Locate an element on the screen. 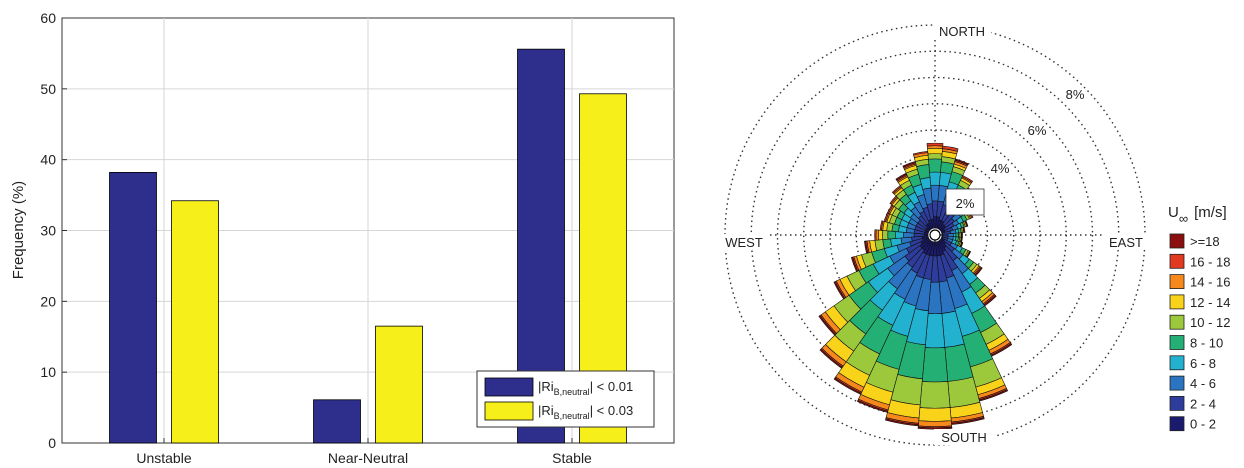 This screenshot has height=468, width=1244. y-tick-label: 60 is located at coordinates (48, 18).